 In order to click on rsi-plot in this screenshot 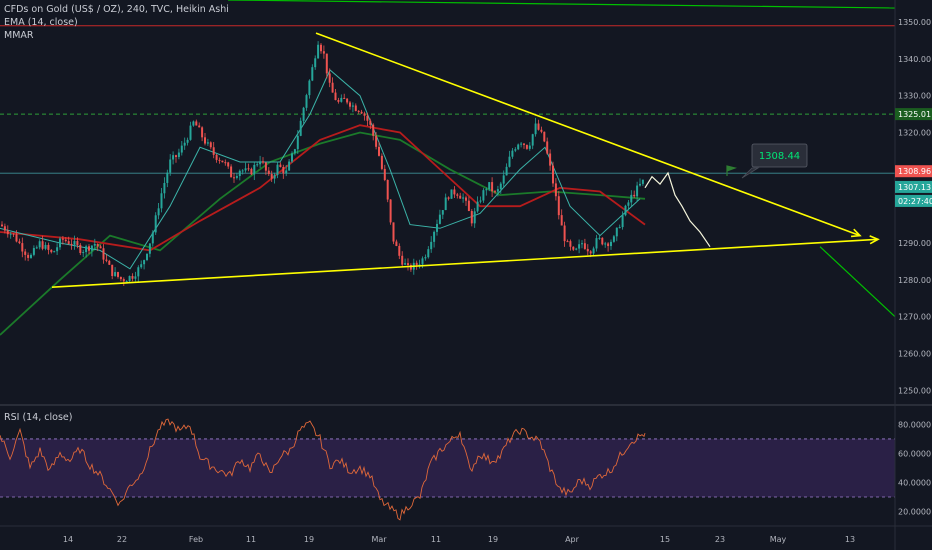, I will do `click(323, 469)`.